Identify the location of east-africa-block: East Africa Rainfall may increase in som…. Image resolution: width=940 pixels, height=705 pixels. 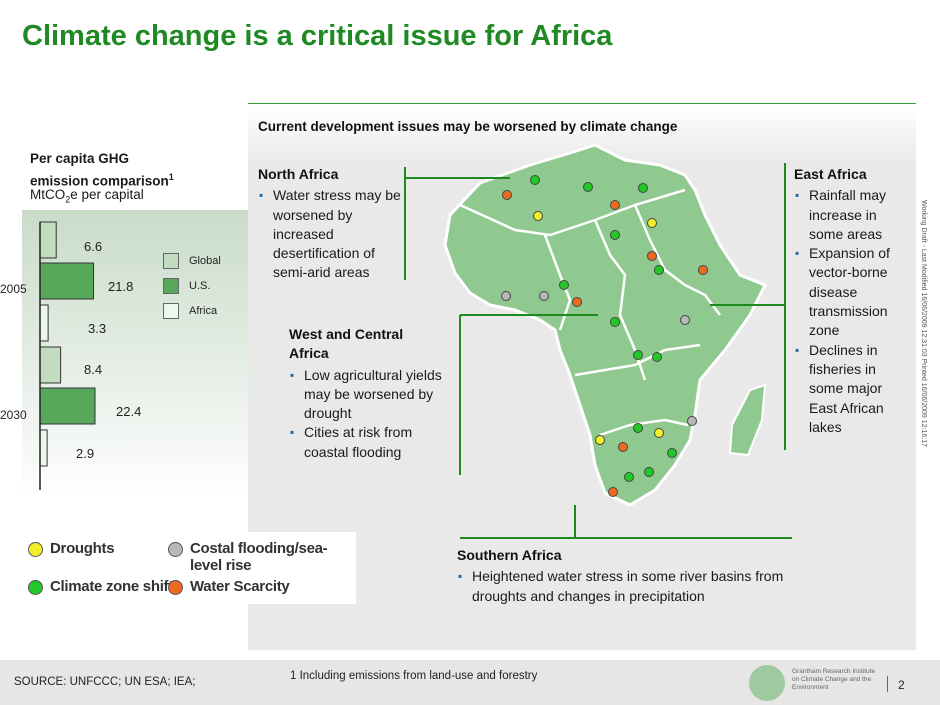
(853, 301).